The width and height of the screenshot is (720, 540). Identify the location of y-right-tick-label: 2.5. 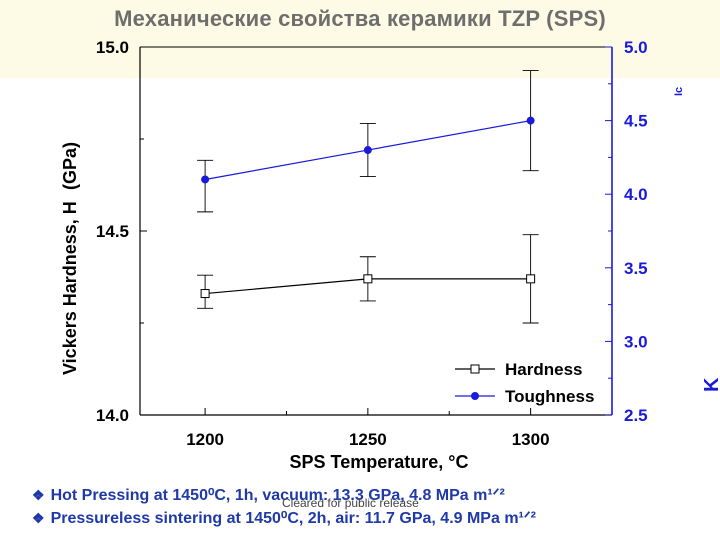
(636, 415).